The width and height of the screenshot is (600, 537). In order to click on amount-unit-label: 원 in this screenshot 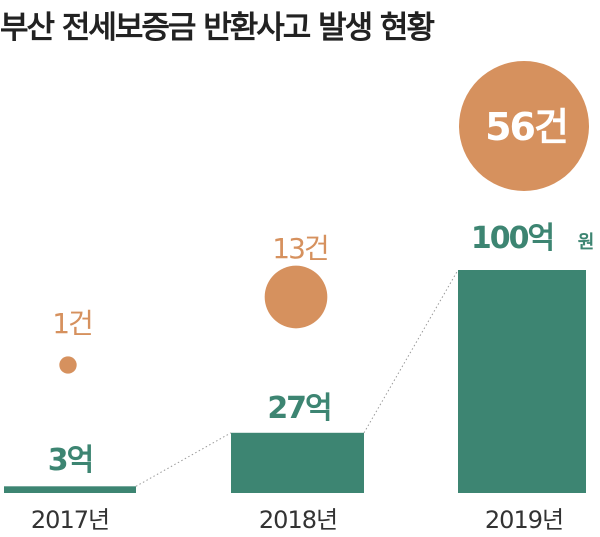, I will do `click(586, 242)`.